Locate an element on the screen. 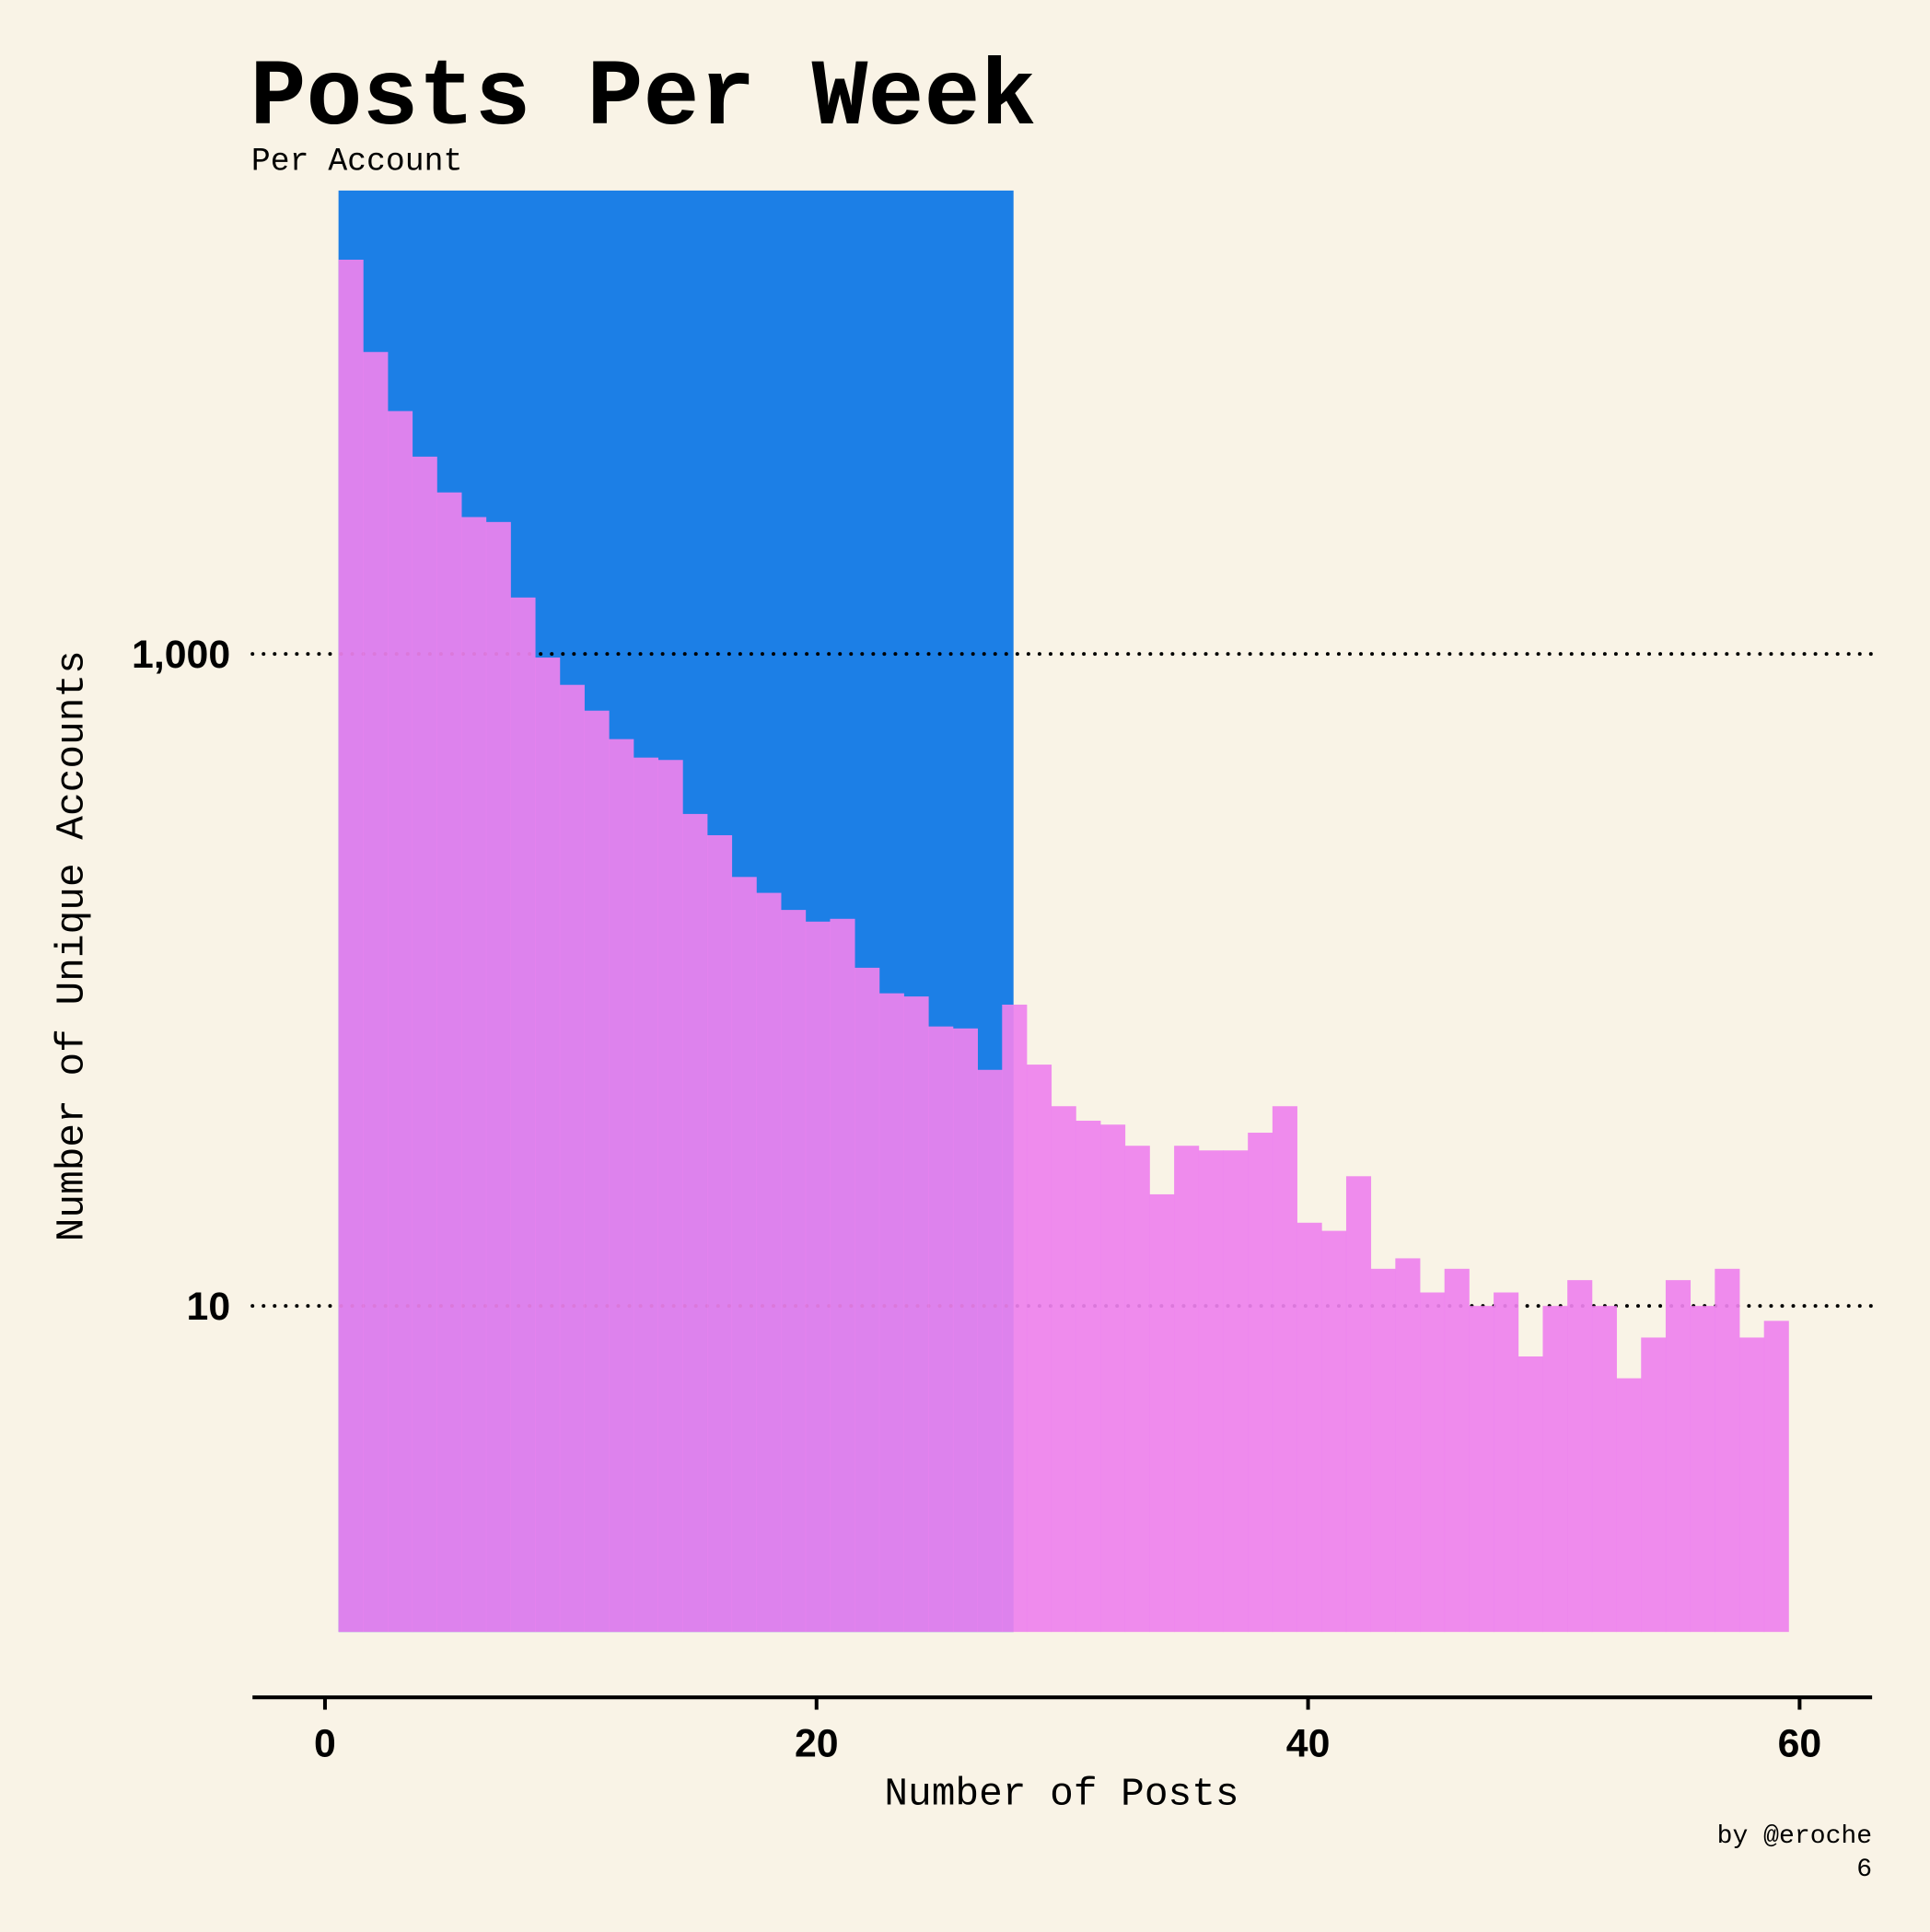 This screenshot has height=1932, width=1930. x-tick-label: 60 is located at coordinates (1800, 1743).